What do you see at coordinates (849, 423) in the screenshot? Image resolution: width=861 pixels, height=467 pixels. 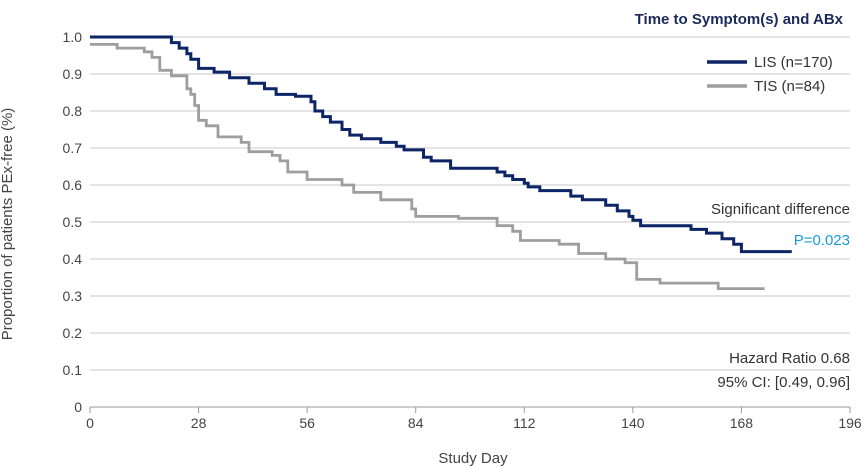 I see `x-tick-label: 196` at bounding box center [849, 423].